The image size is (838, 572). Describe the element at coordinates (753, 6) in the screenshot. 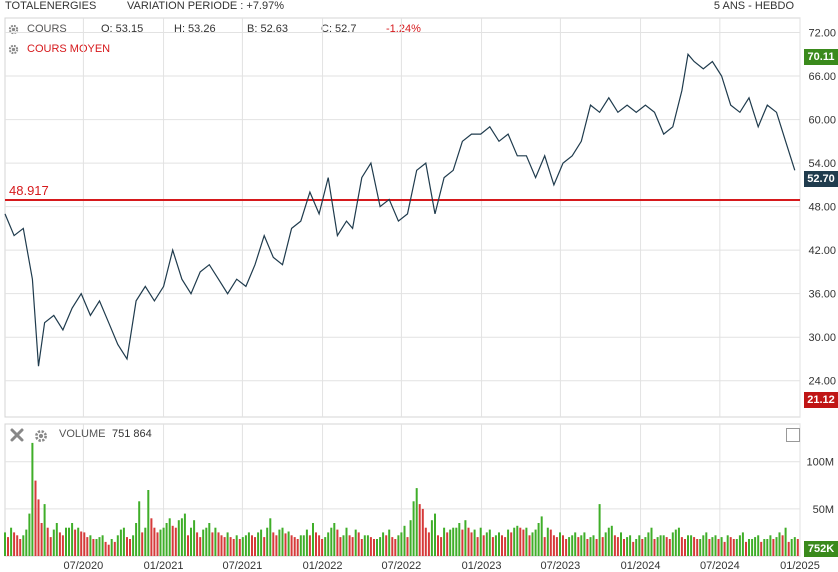

I see `period-selector: 5 ANS - HEBDO` at that location.